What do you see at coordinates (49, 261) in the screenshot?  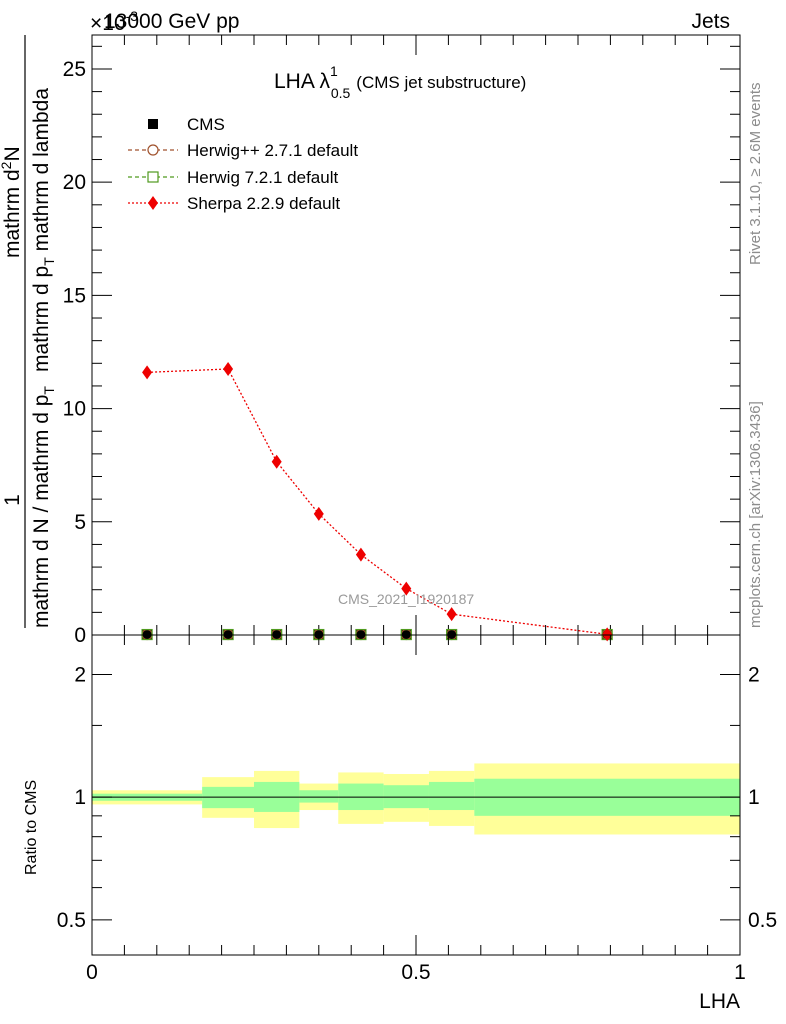 I see `ylabel-right-bottom-sub: T` at bounding box center [49, 261].